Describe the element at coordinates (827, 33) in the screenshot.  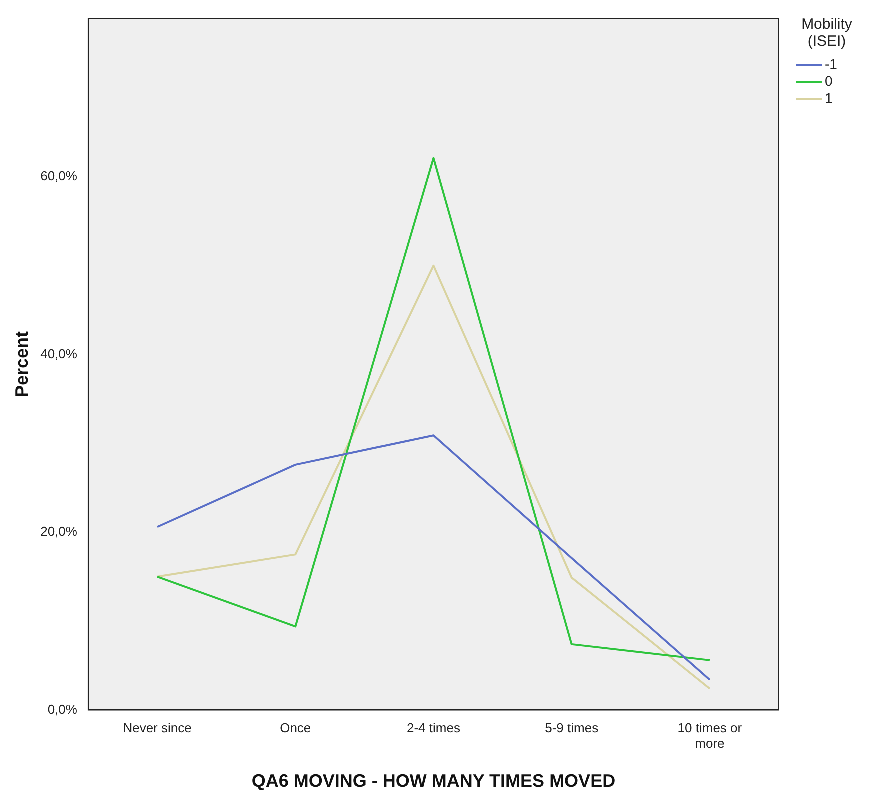
I see `legend-title: Mobility (ISEI)` at that location.